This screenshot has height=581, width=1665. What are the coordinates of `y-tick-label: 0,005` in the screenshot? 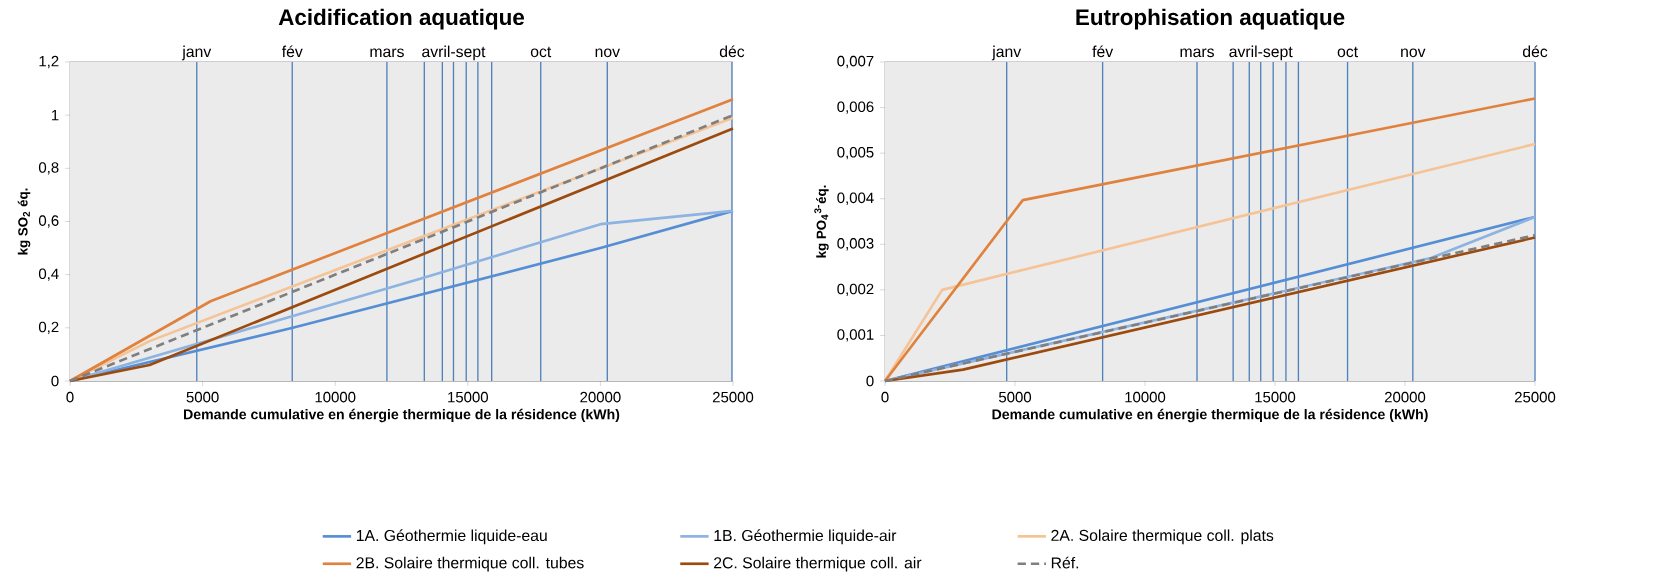 It's located at (855, 153).